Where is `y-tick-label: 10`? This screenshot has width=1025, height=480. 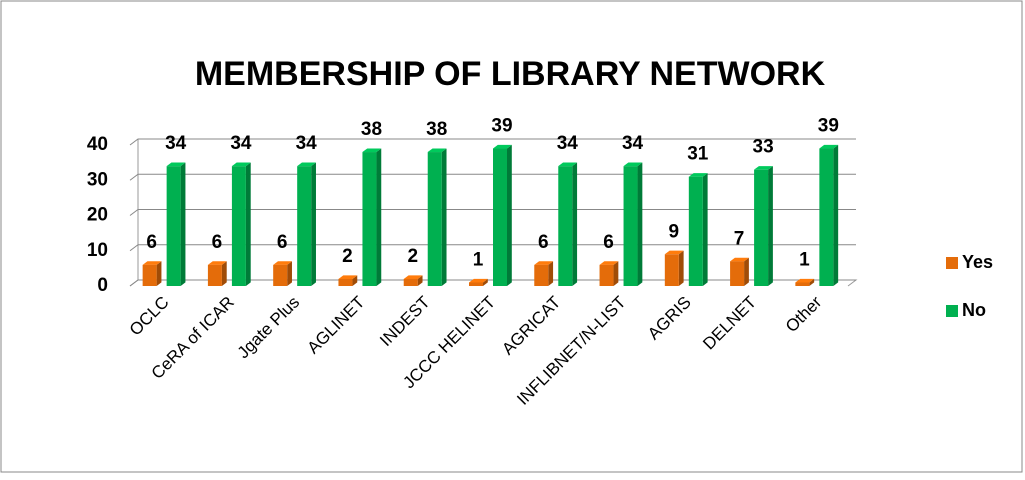
y-tick-label: 10 is located at coordinates (97, 250).